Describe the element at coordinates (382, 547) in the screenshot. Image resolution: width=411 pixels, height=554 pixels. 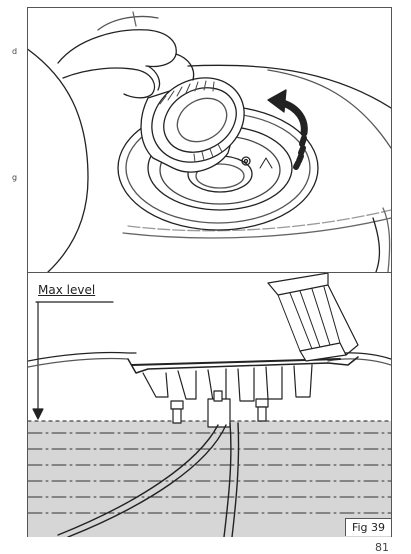
I see `page-number: 81` at that location.